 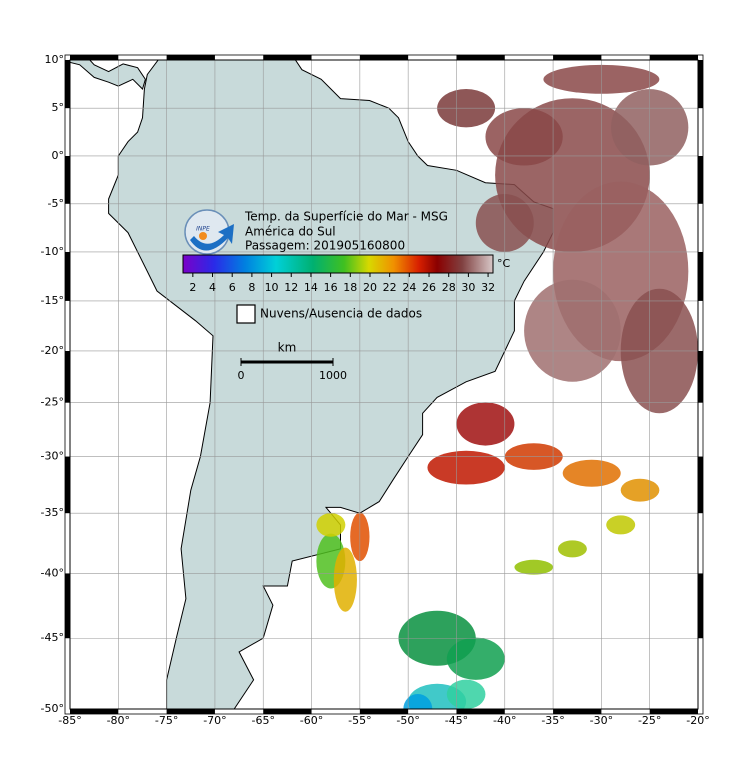 I want to click on colorbar-tick-label: 32, so click(x=488, y=287).